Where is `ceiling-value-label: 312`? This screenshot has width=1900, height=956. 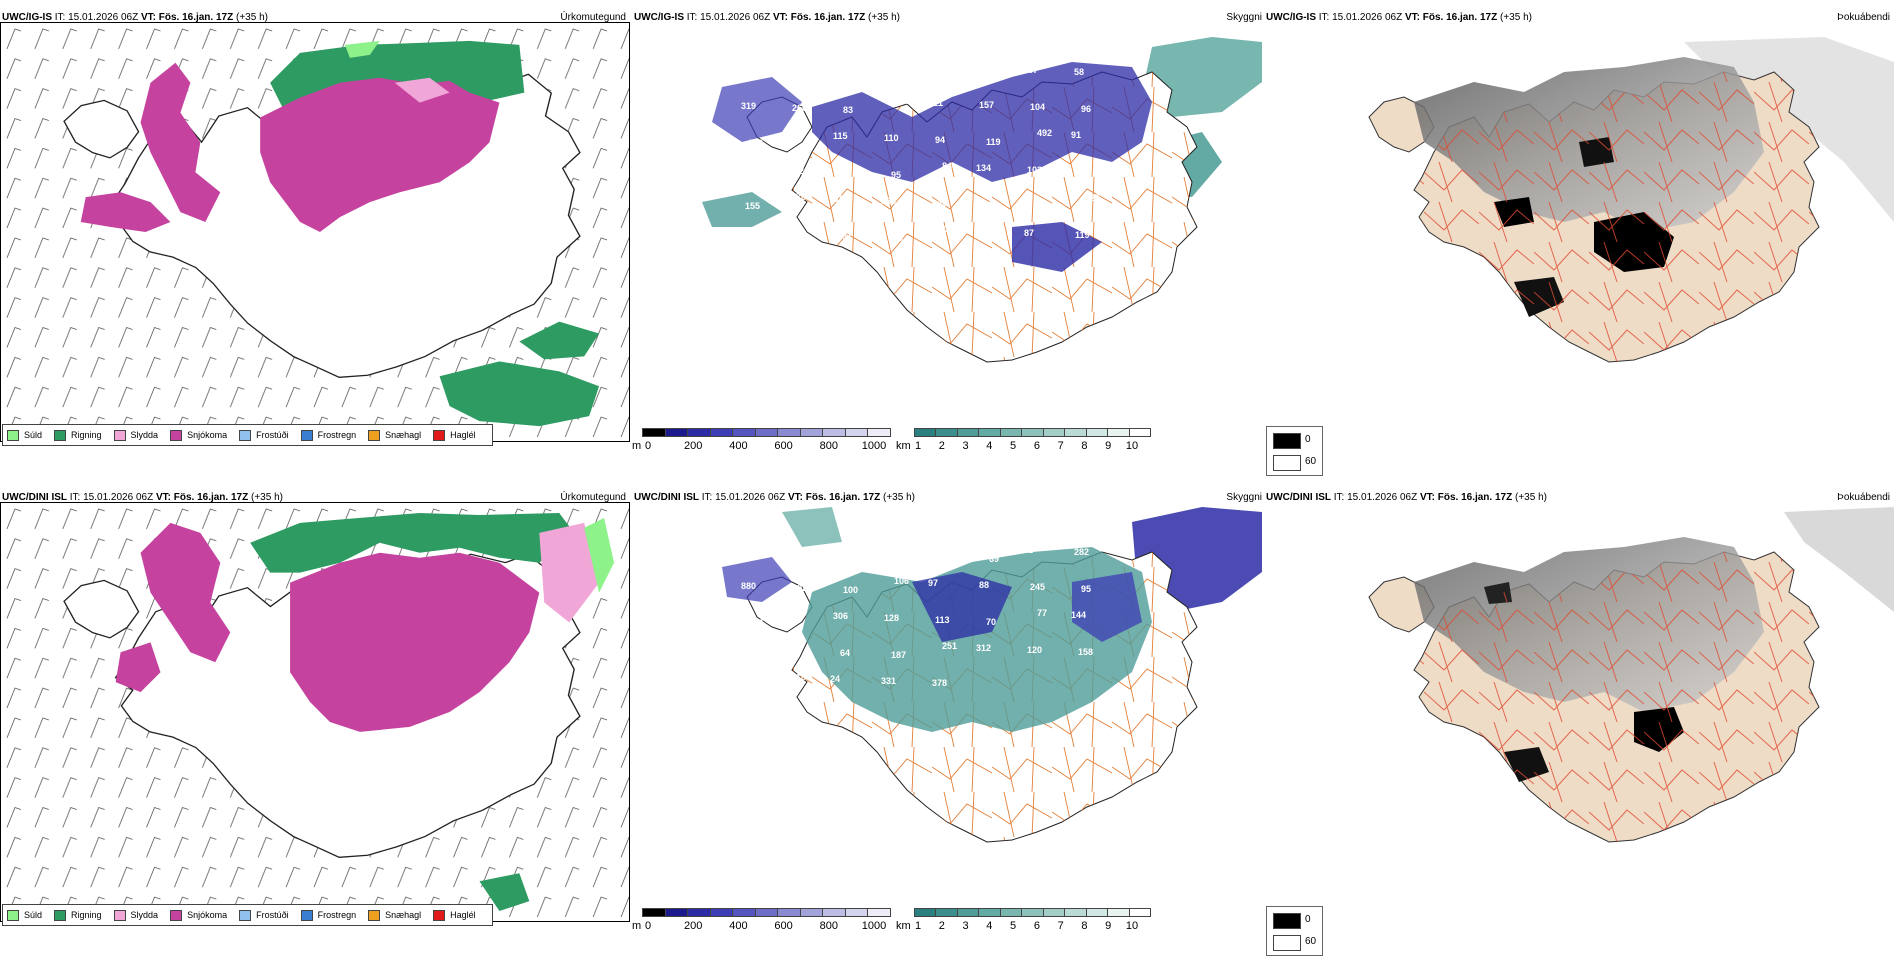 ceiling-value-label: 312 is located at coordinates (983, 648).